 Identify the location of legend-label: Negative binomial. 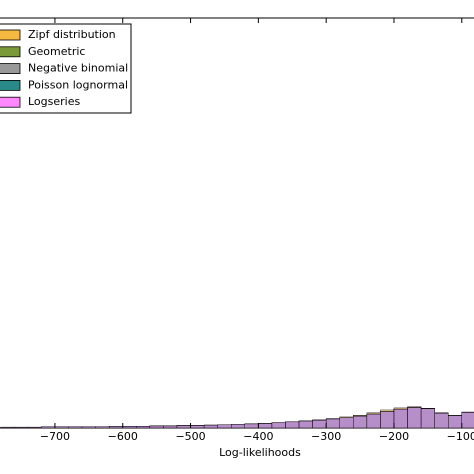
(78, 68).